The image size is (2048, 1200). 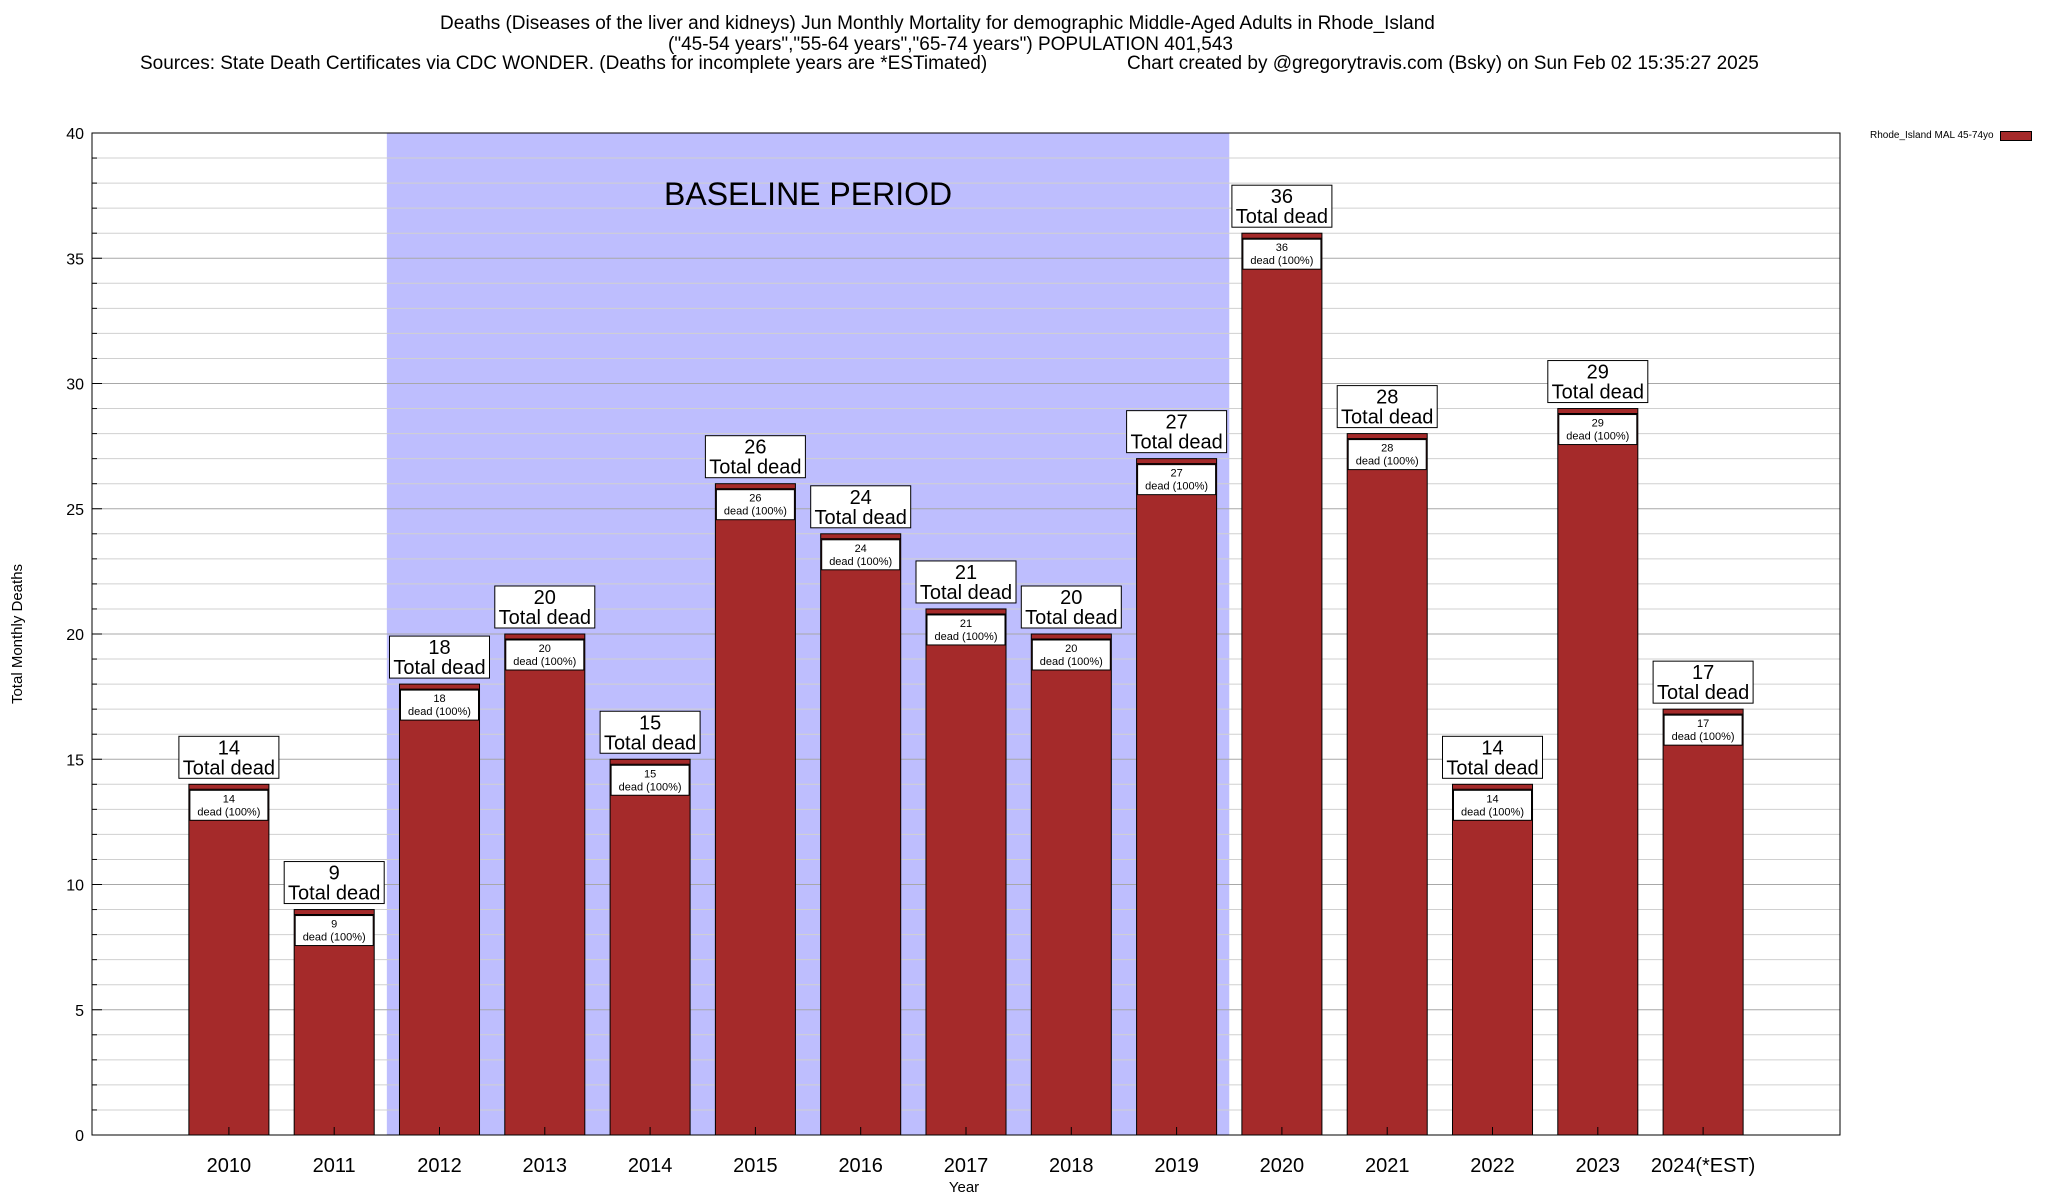 What do you see at coordinates (755, 1166) in the screenshot?
I see `x-tick-label: 2015` at bounding box center [755, 1166].